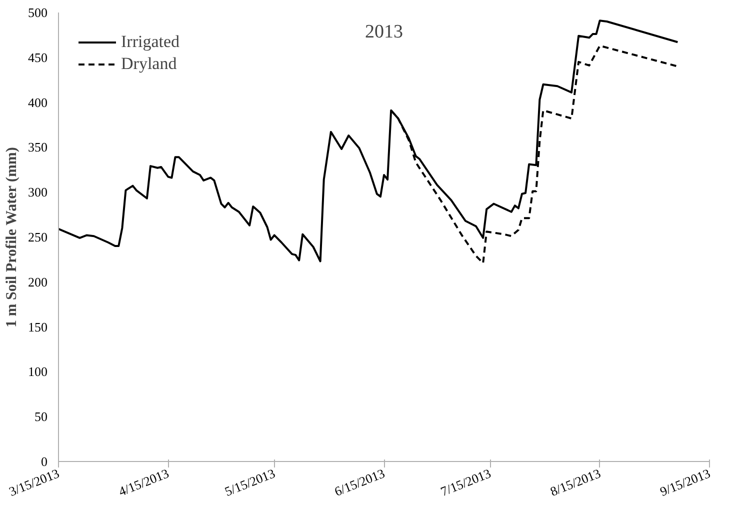  What do you see at coordinates (12, 237) in the screenshot?
I see `y-axis-title: 1 m Soil Profile Water (mm)` at bounding box center [12, 237].